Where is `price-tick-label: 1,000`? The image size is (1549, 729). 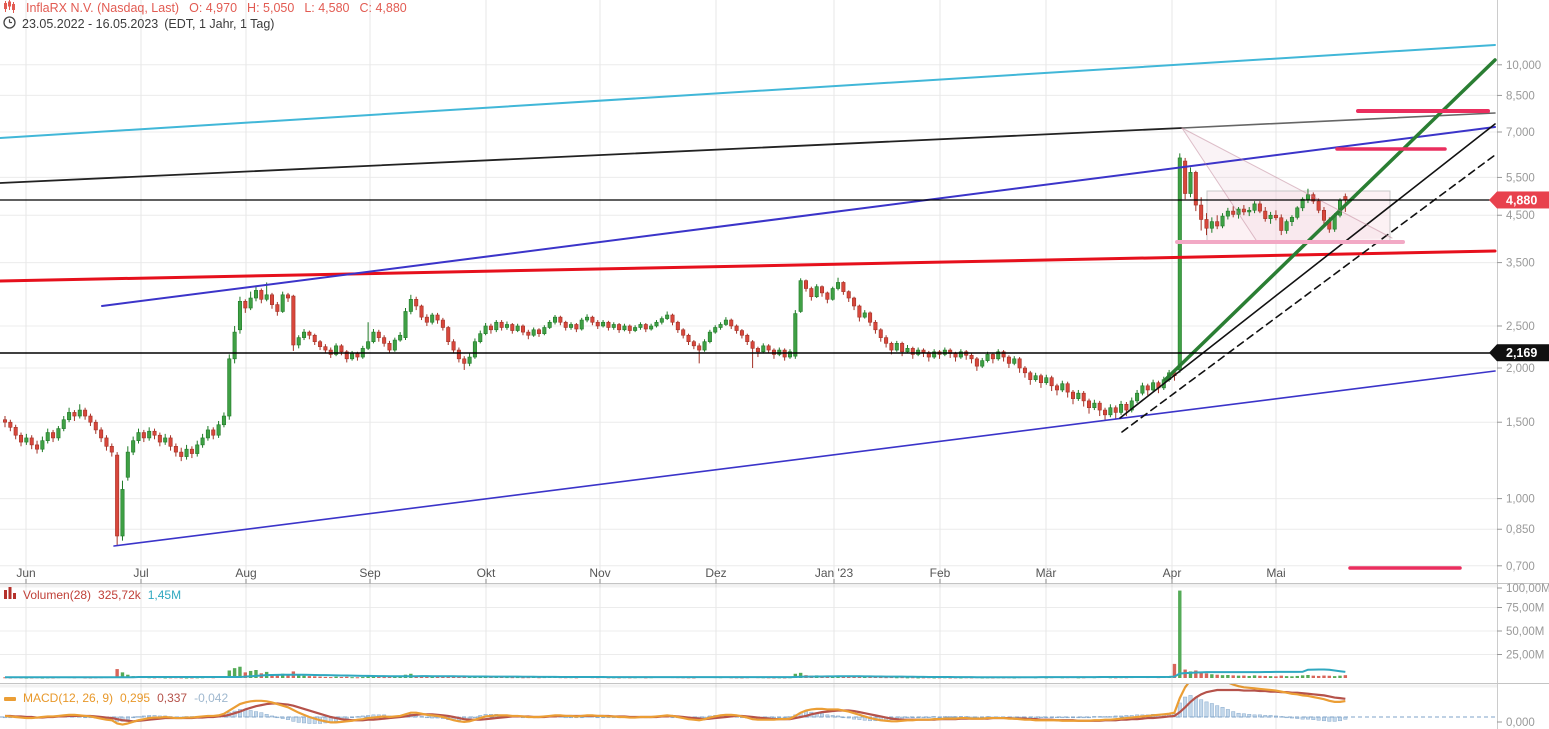
price-tick-label: 1,000 is located at coordinates (1520, 500).